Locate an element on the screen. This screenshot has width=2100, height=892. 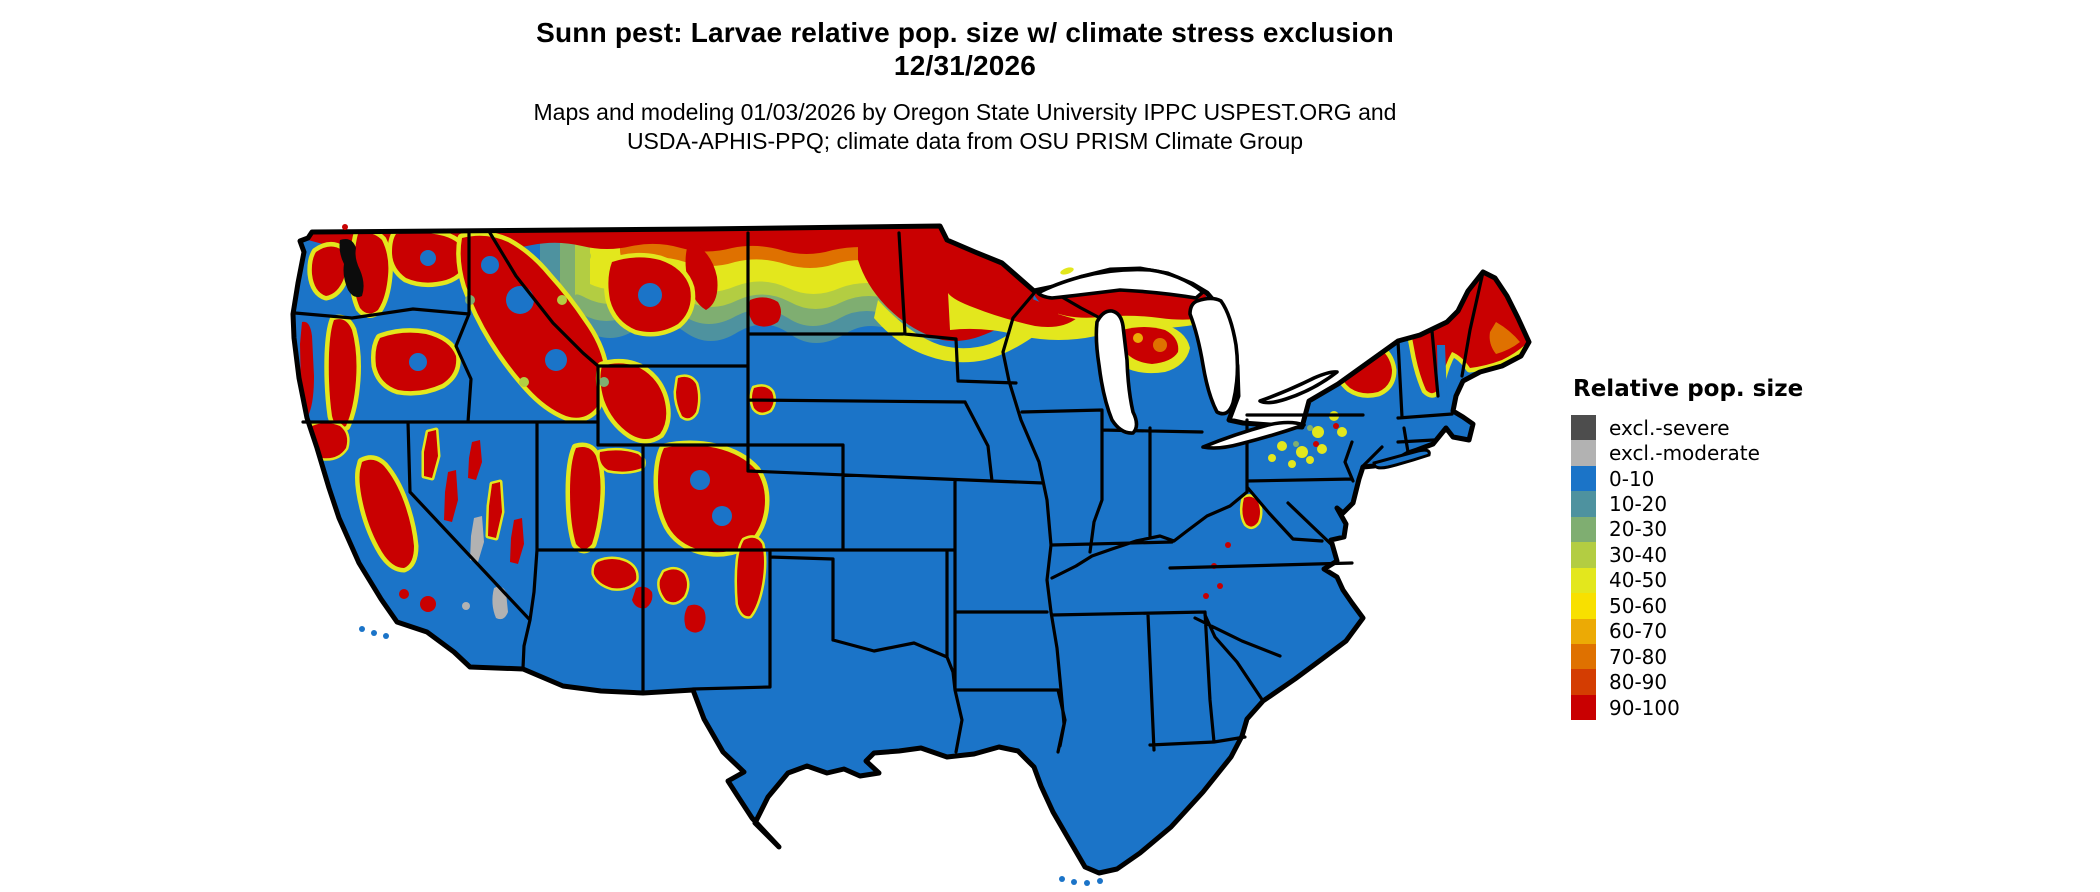
legend-item-excl-moderate: excl.-moderate is located at coordinates (1751, 453).